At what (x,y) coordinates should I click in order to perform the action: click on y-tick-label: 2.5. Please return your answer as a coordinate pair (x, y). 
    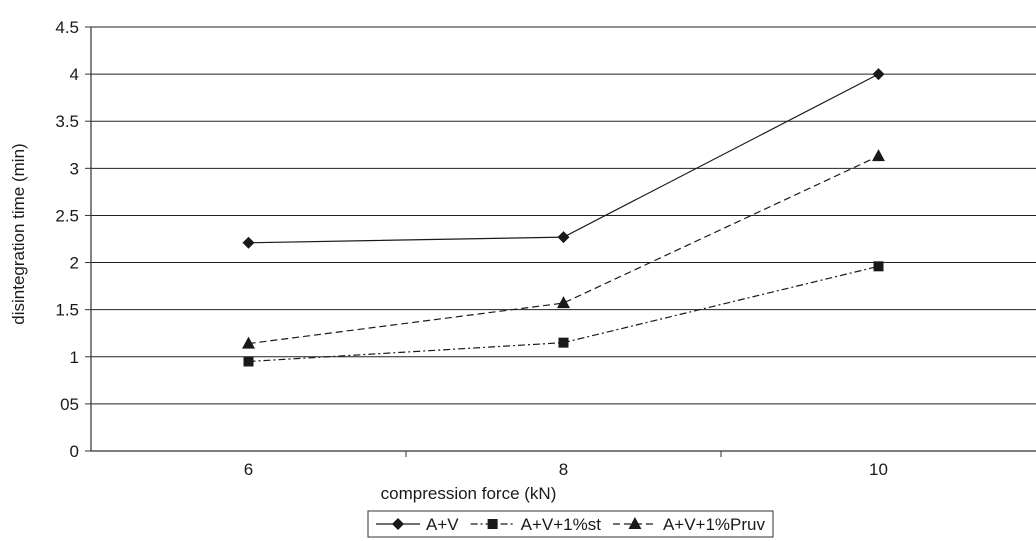
    Looking at the image, I should click on (67, 215).